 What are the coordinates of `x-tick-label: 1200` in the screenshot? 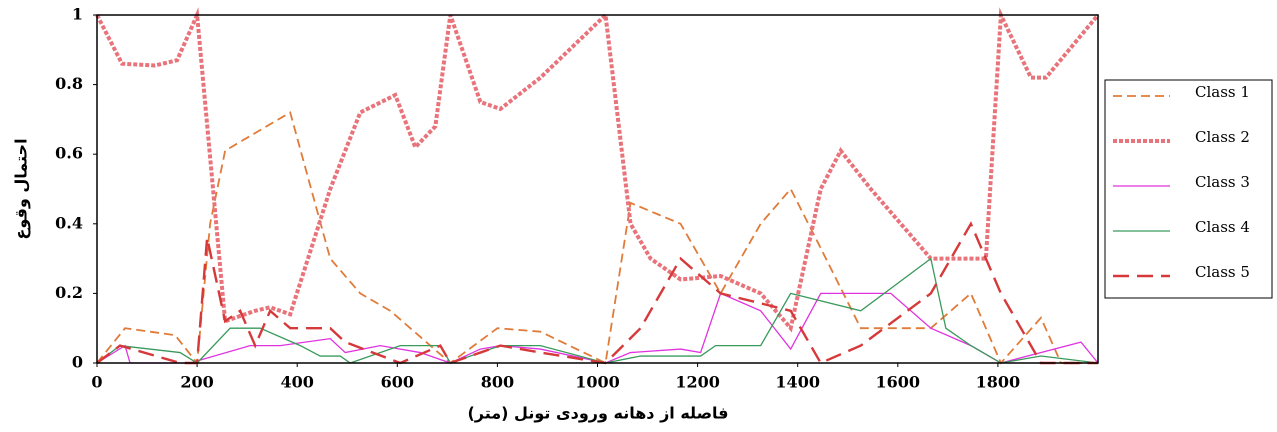 It's located at (697, 382).